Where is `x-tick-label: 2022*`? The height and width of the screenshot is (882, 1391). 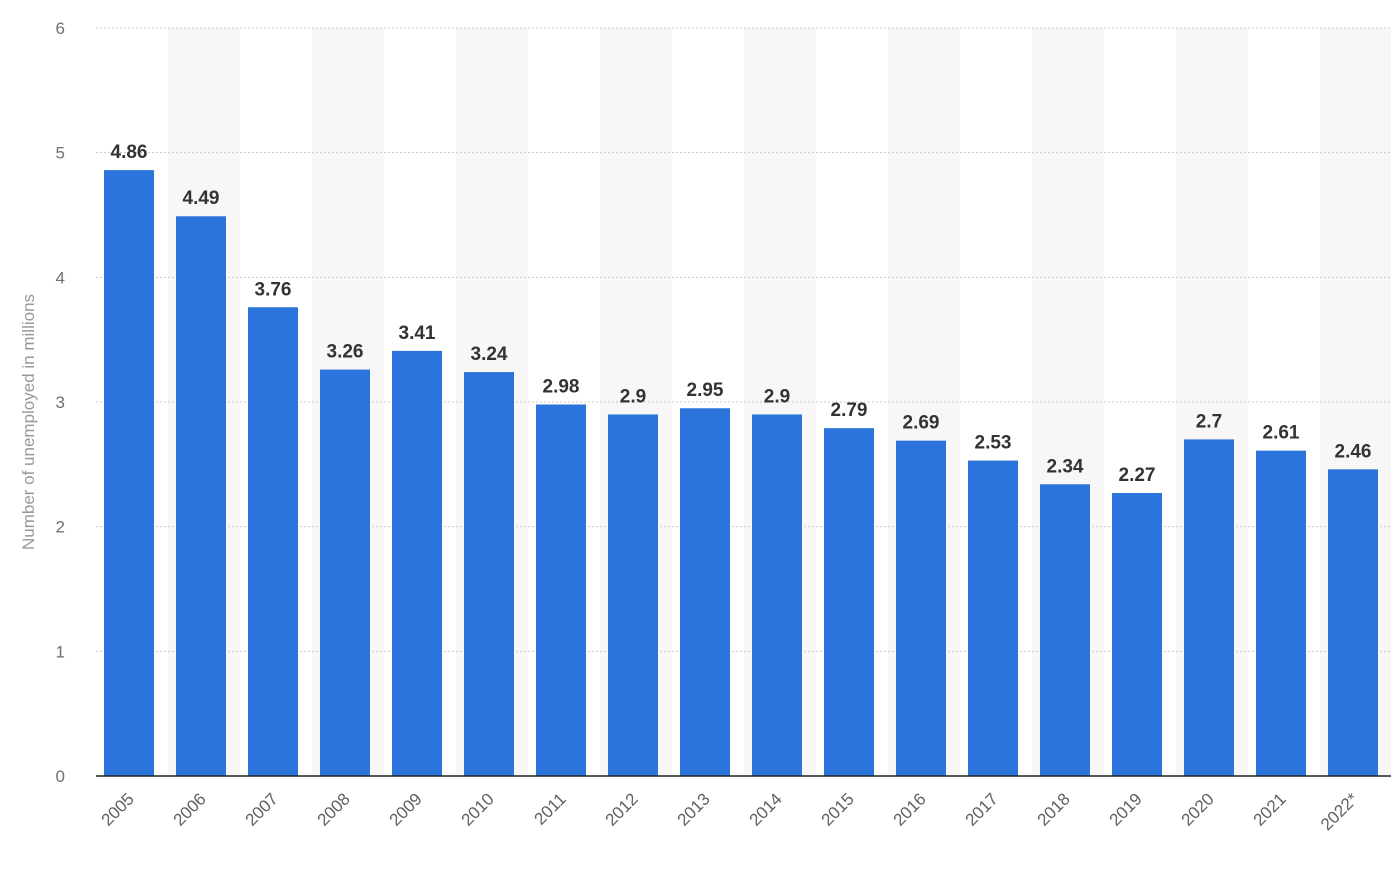
x-tick-label: 2022* is located at coordinates (1339, 811).